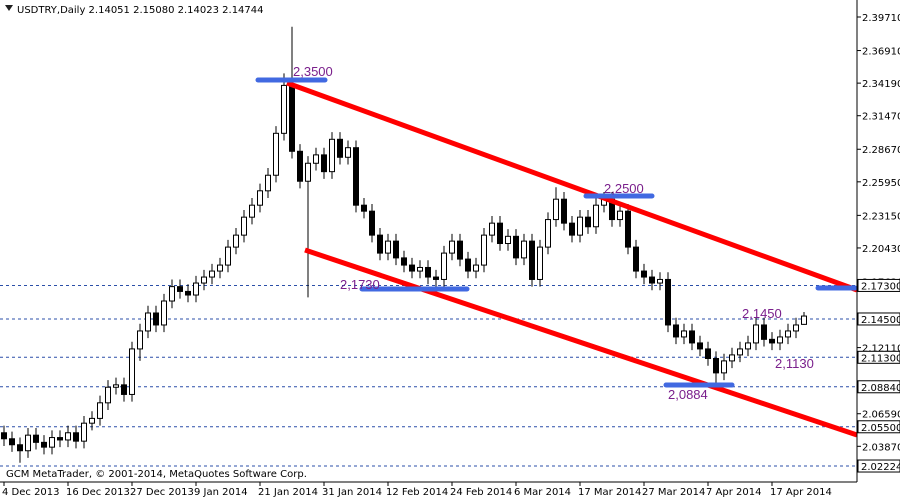 The height and width of the screenshot is (500, 900). I want to click on annotation: 2,1450, so click(762, 313).